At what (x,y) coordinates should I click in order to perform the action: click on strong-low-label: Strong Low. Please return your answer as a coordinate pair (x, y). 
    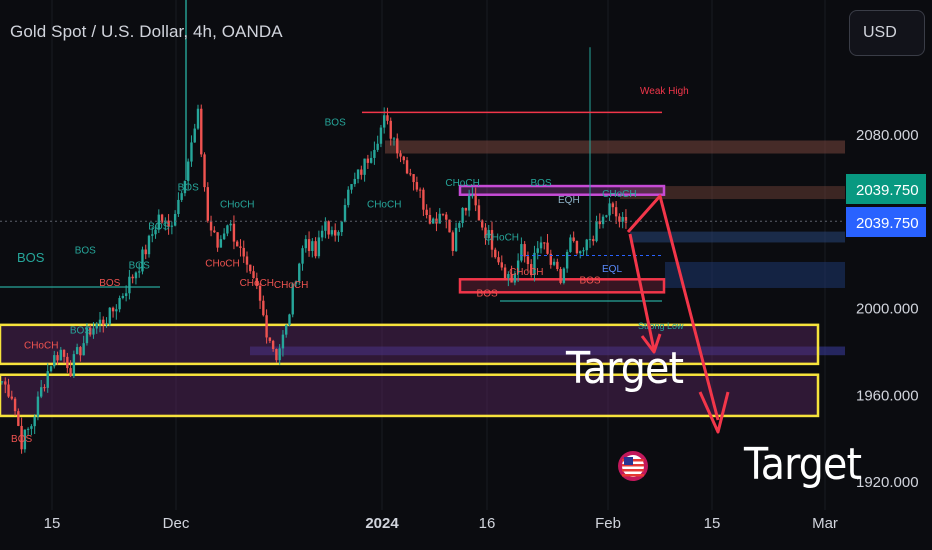
    Looking at the image, I should click on (661, 326).